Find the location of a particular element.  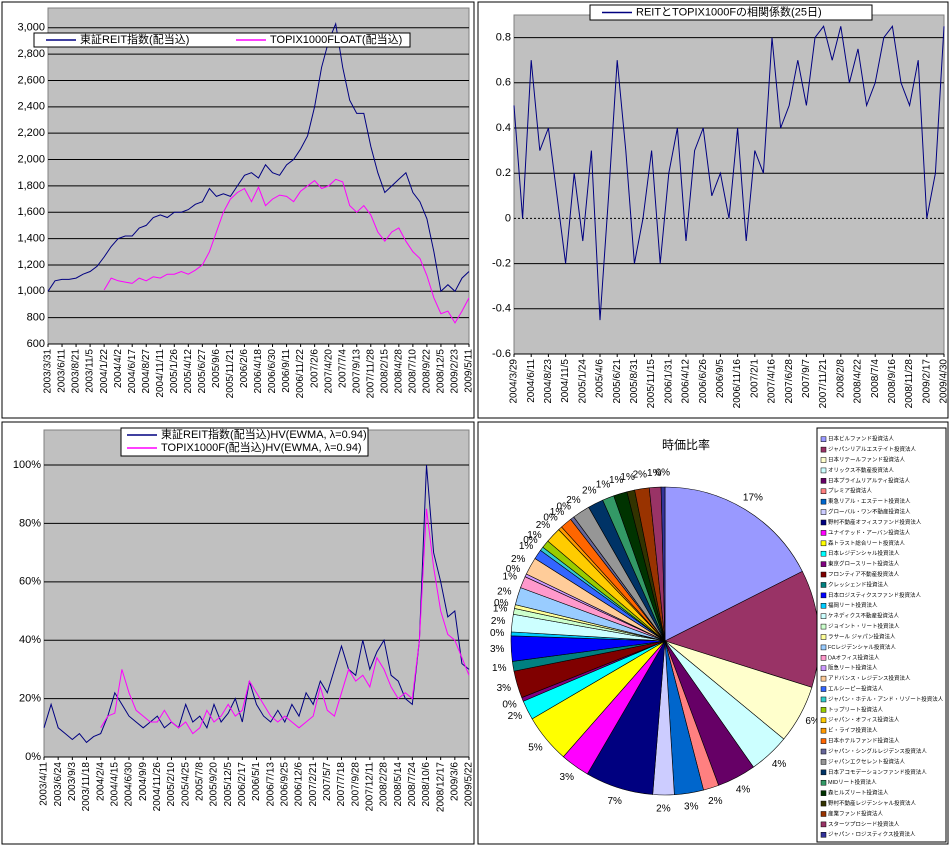

x-tick-label: 2003/8/21 is located at coordinates (76, 371).